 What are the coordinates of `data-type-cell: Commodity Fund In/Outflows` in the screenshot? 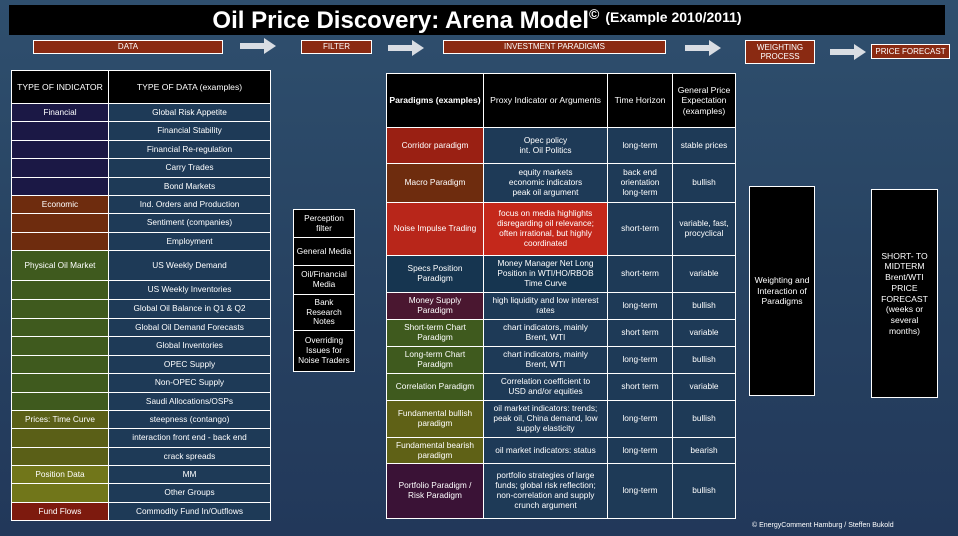 It's located at (189, 511).